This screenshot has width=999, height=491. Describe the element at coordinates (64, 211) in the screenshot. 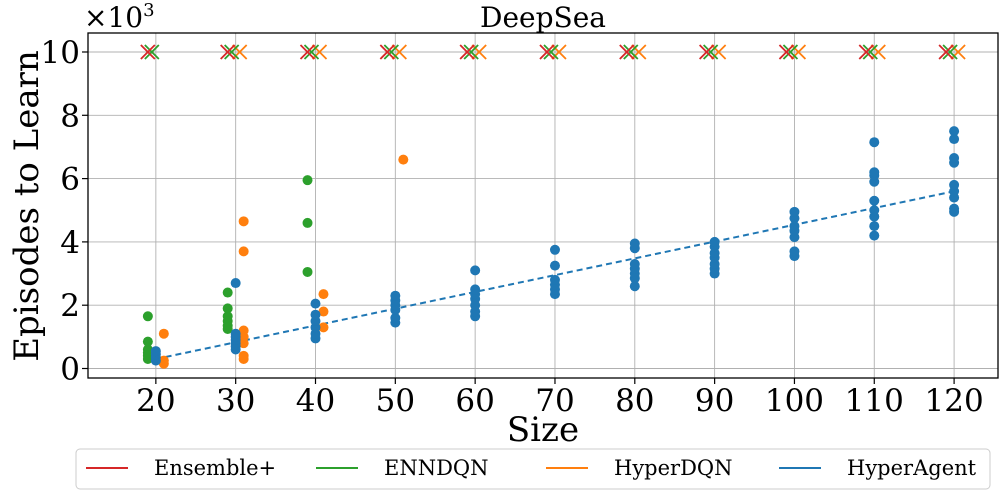

I see `y-axis-ticks: 0 2 4 6 8 10` at that location.